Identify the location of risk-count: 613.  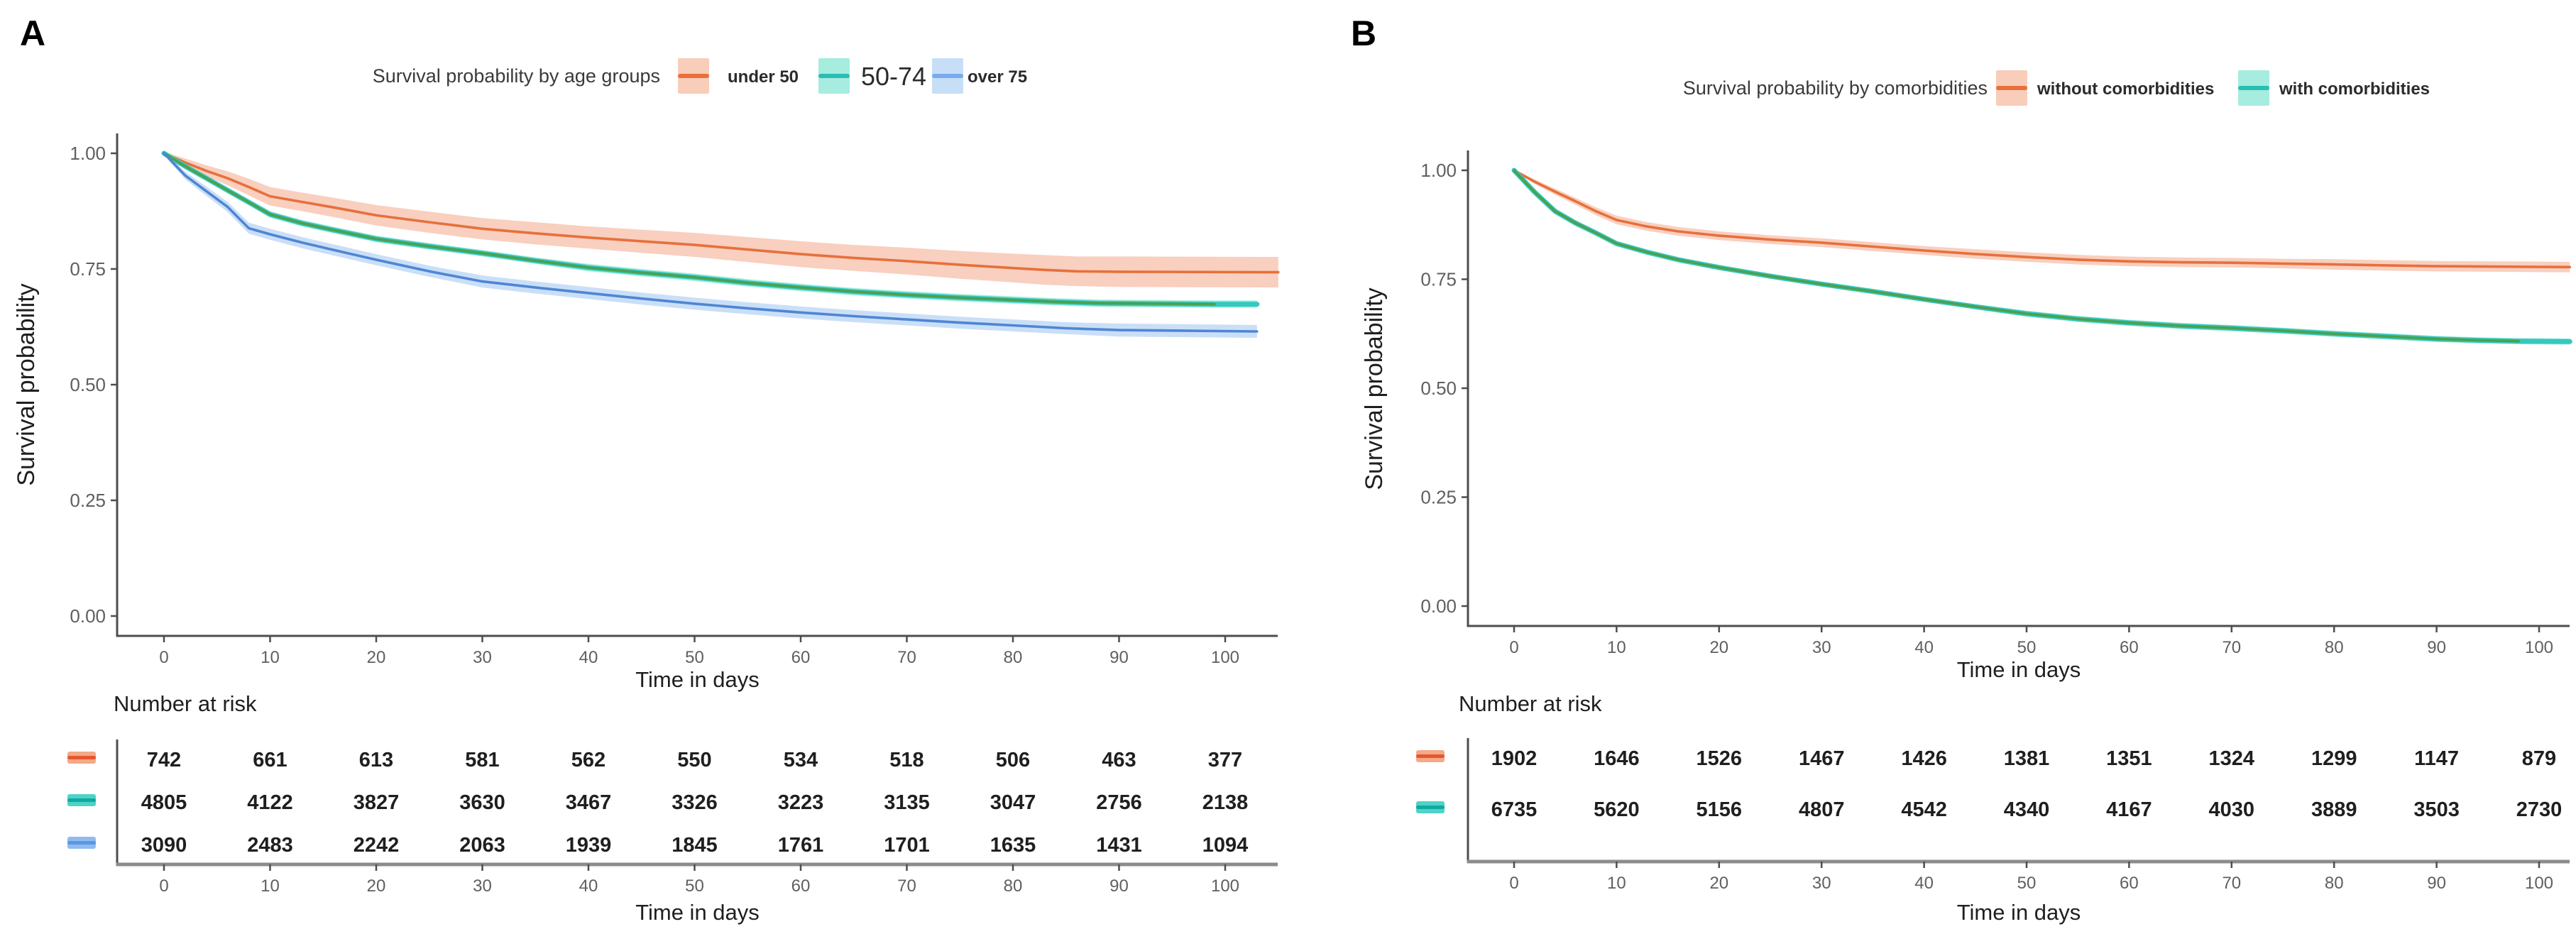
(376, 760).